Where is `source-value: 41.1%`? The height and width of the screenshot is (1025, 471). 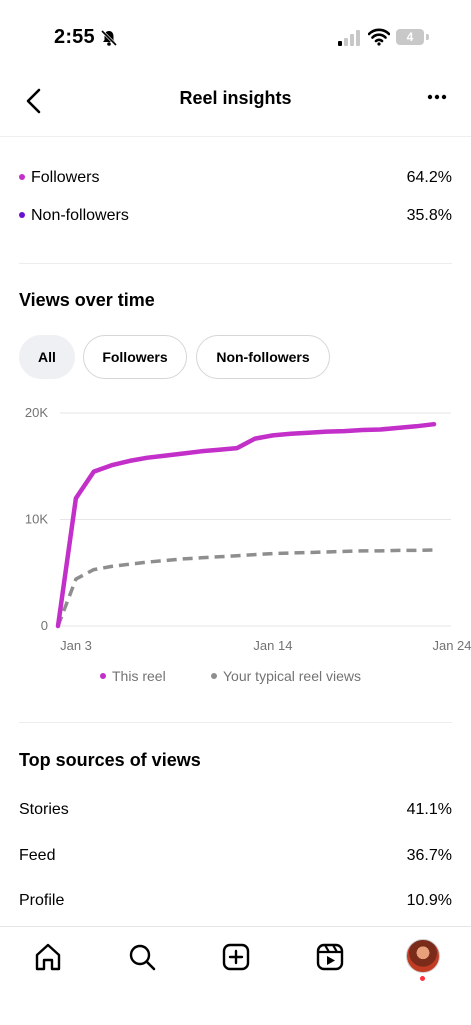 source-value: 41.1% is located at coordinates (429, 809).